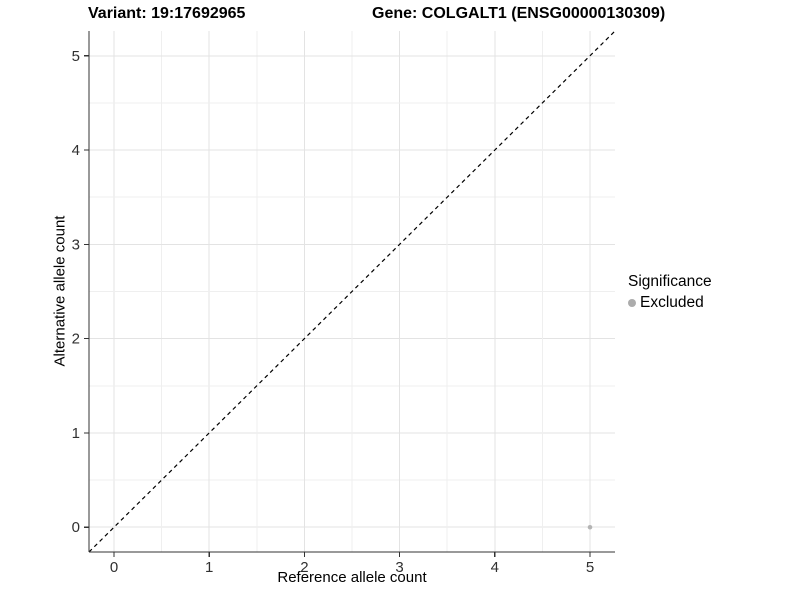 The width and height of the screenshot is (800, 600). What do you see at coordinates (590, 567) in the screenshot?
I see `x-tick-label: 5` at bounding box center [590, 567].